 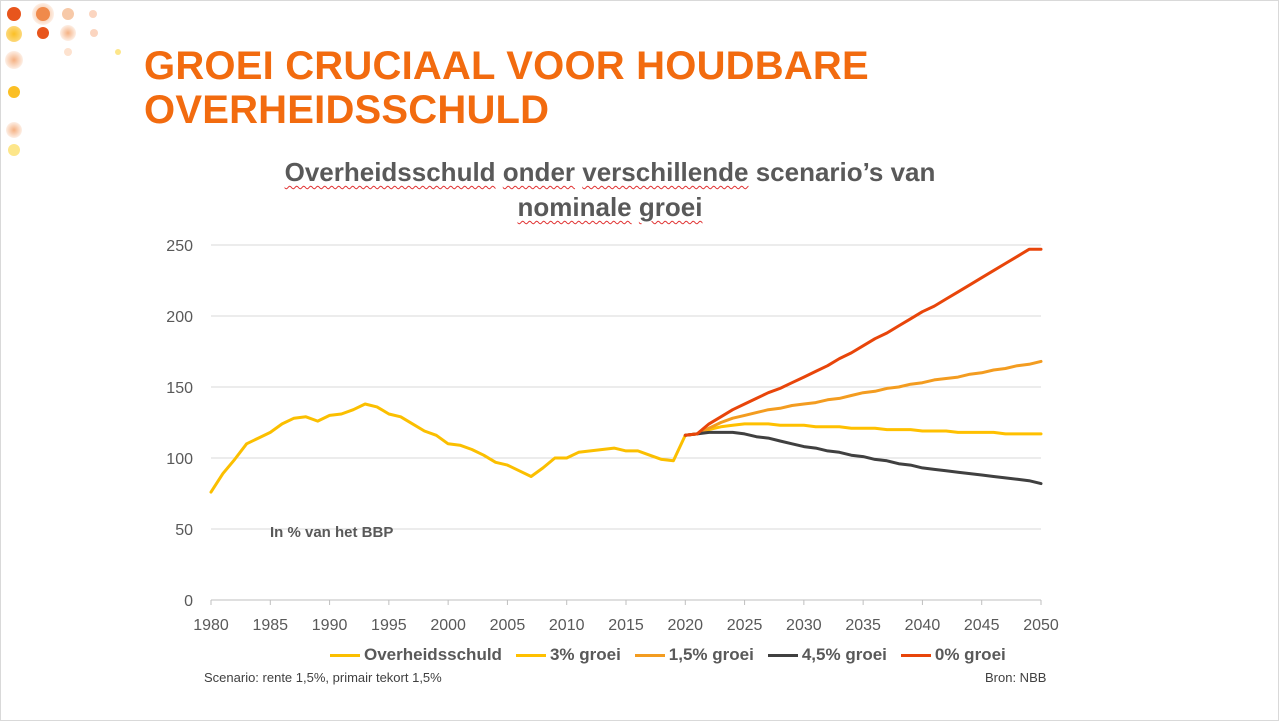 What do you see at coordinates (330, 625) in the screenshot?
I see `x-tick-label: 1990` at bounding box center [330, 625].